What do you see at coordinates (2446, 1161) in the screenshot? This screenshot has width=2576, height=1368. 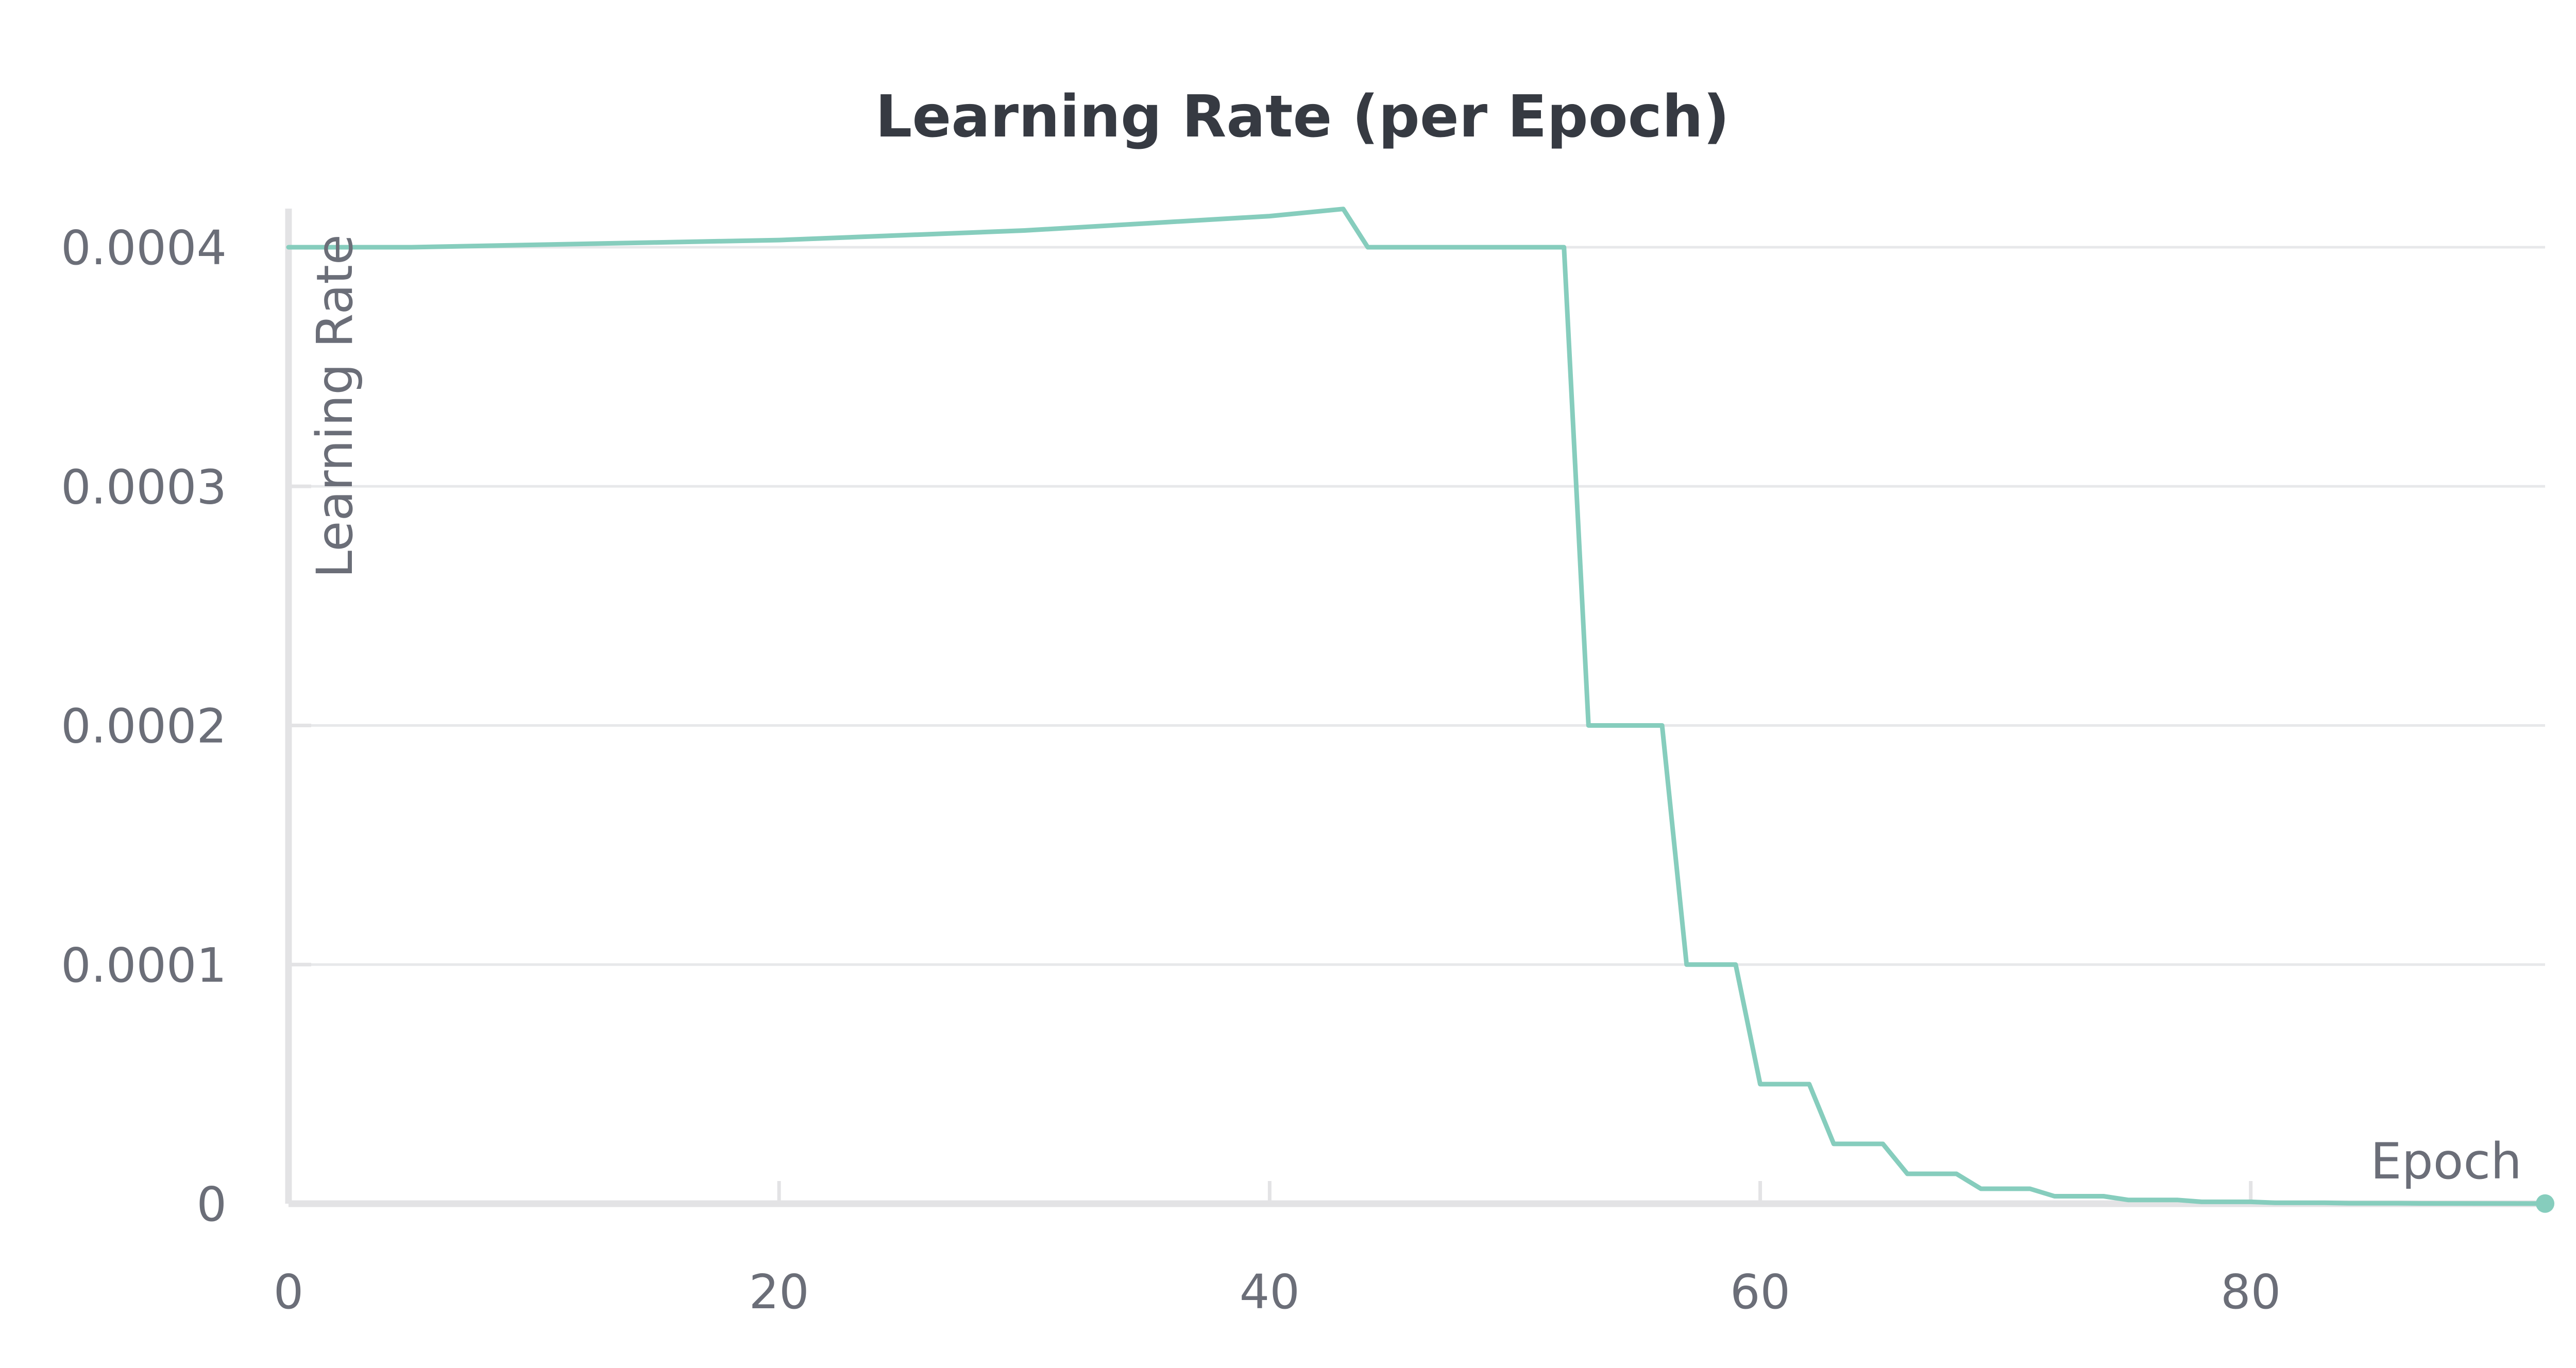 I see `x-axis-title: Epoch` at bounding box center [2446, 1161].